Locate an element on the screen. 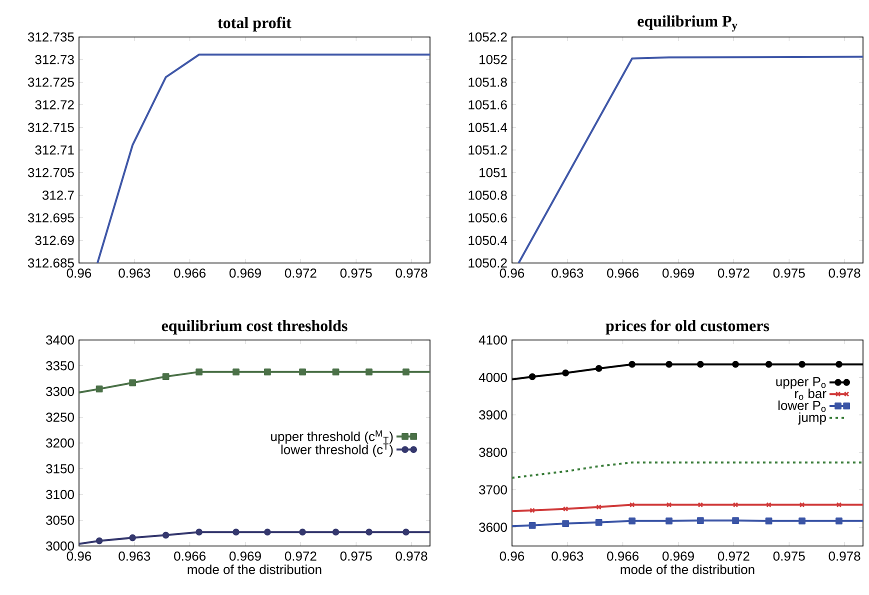 Image resolution: width=869 pixels, height=595 pixels. y-tick-label: 3150 is located at coordinates (60, 469).